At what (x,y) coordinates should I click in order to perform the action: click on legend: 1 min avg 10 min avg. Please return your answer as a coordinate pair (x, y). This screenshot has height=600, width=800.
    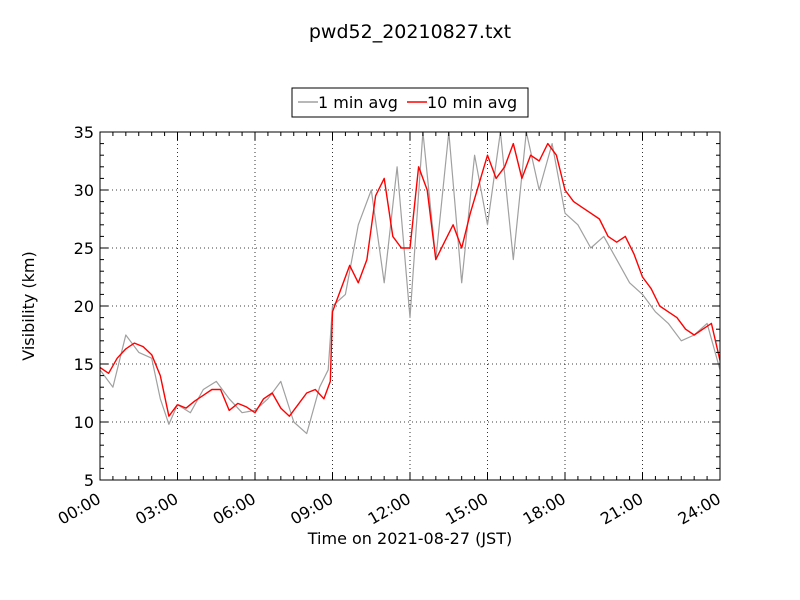
    Looking at the image, I should click on (410, 102).